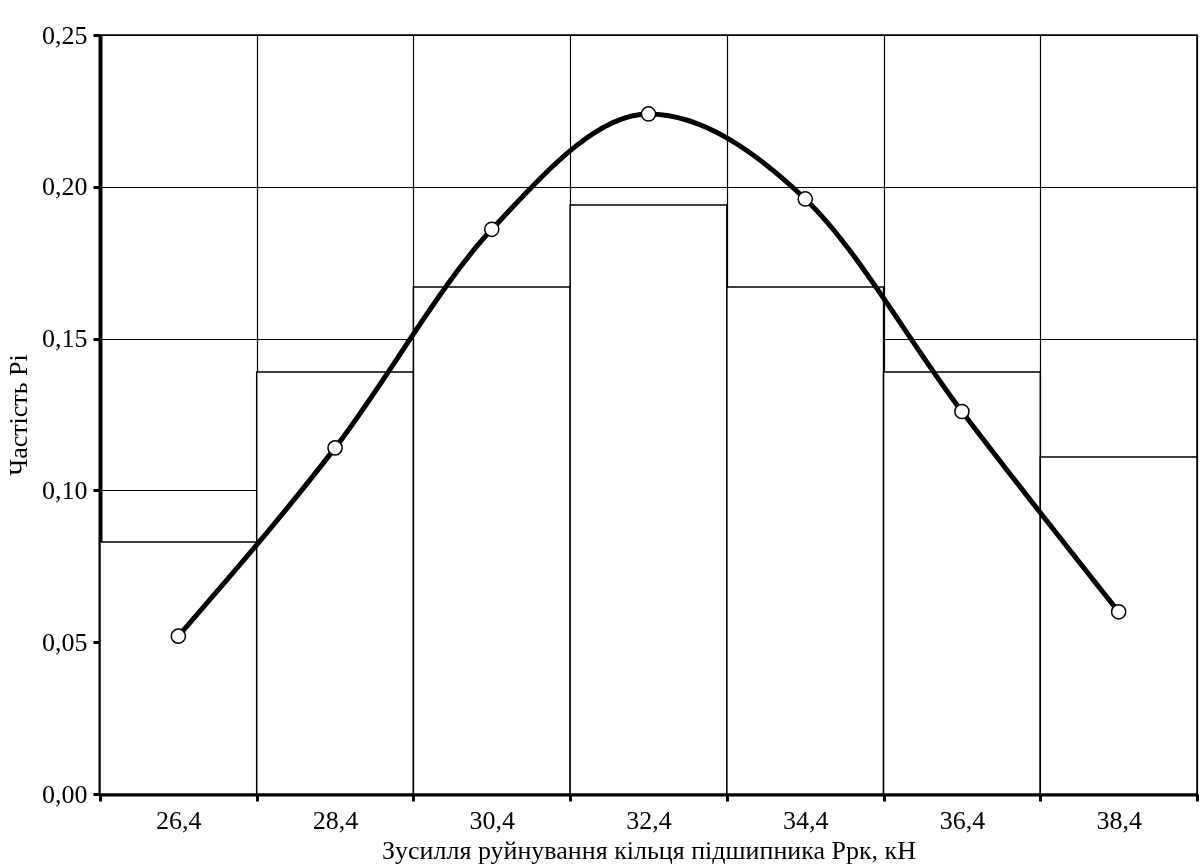 The width and height of the screenshot is (1201, 868). Describe the element at coordinates (1119, 820) in the screenshot. I see `x-tick-label: 38,4` at that location.